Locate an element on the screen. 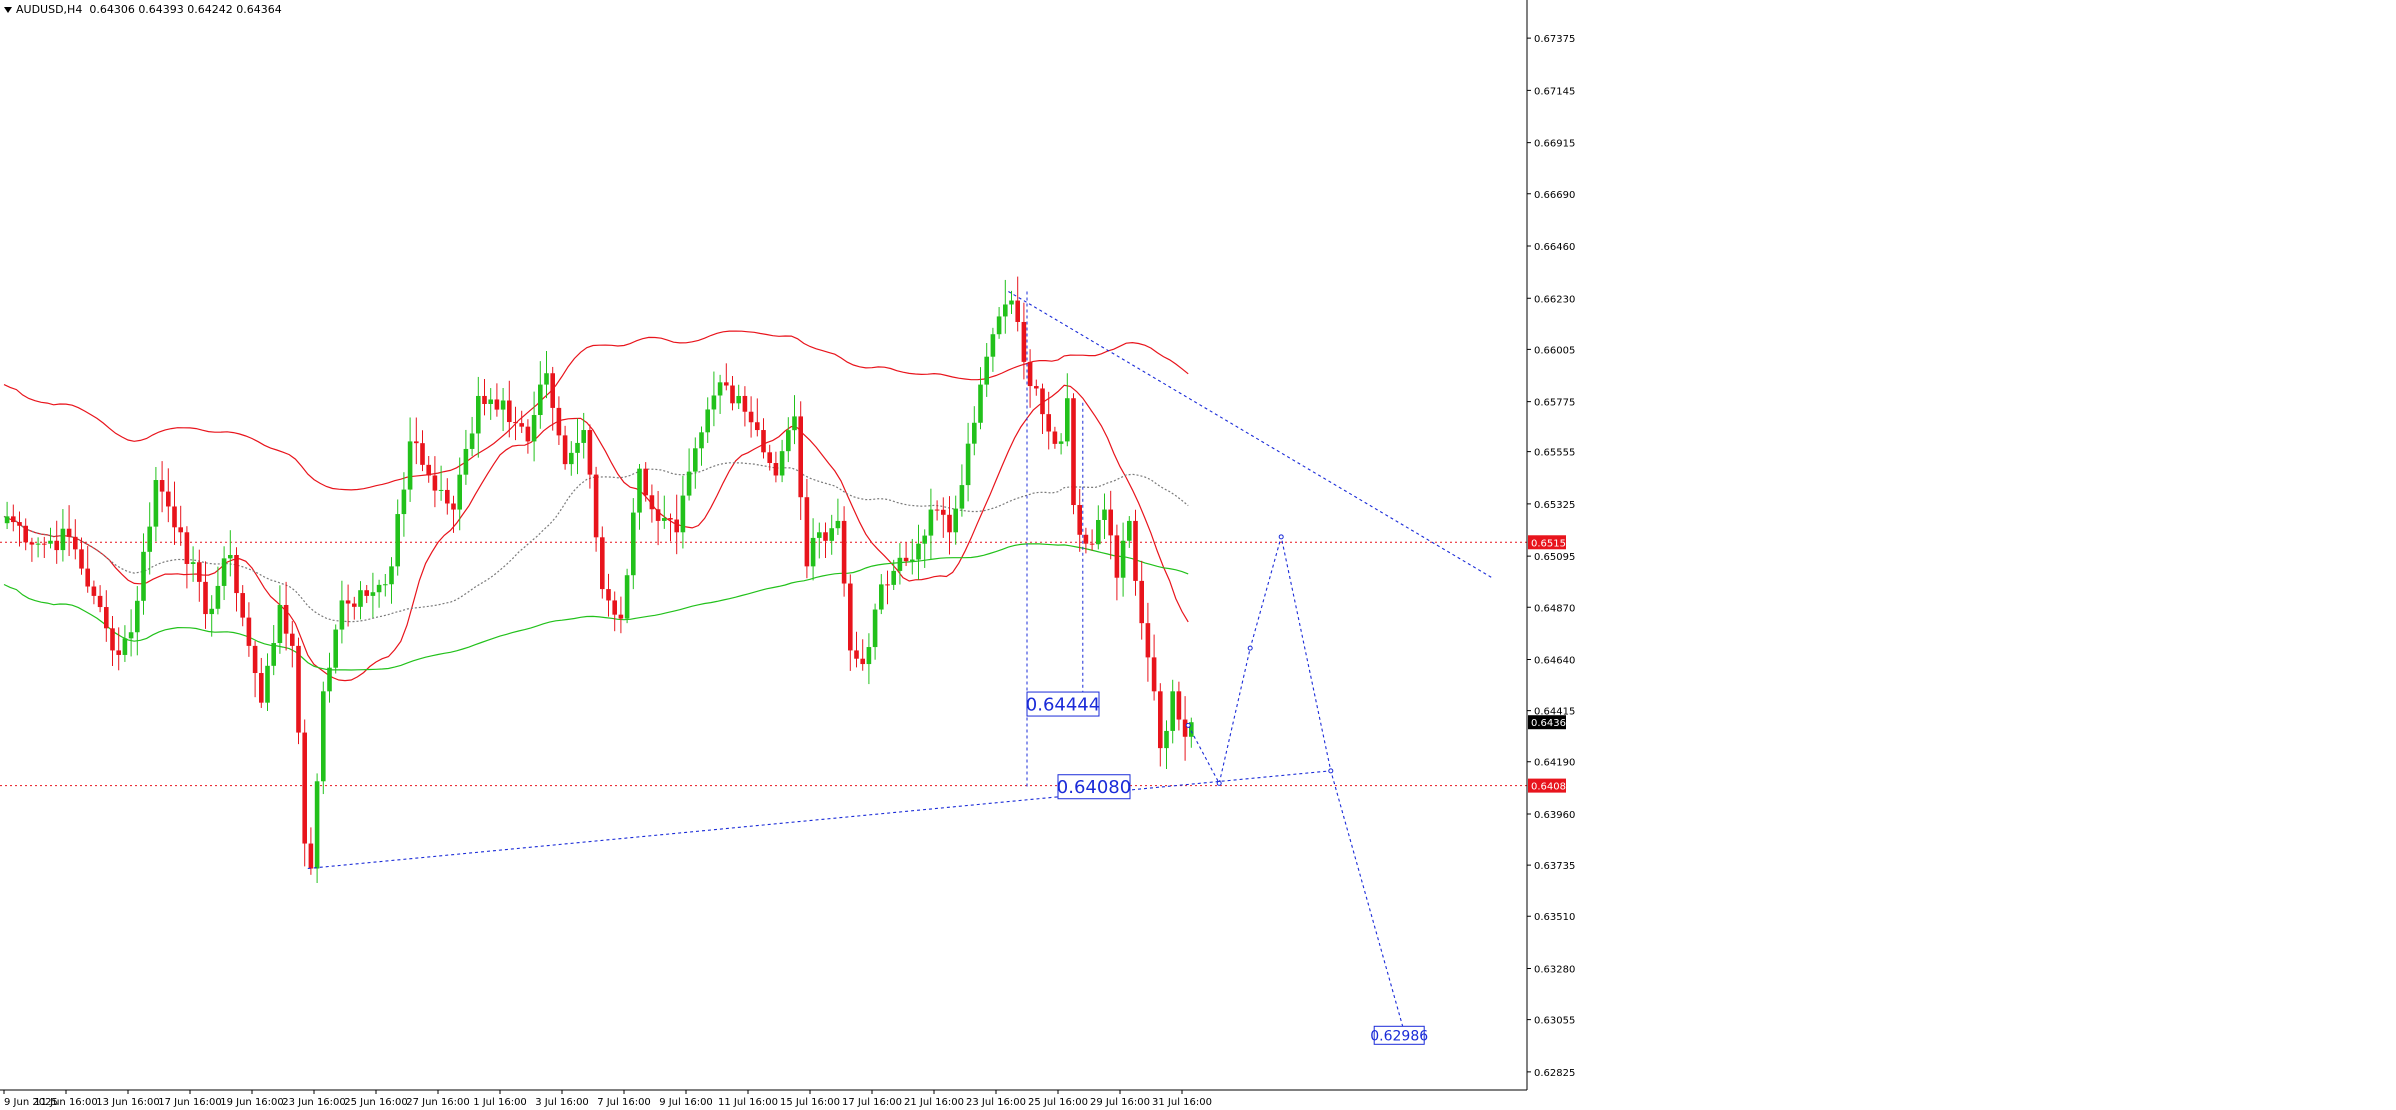  forecast-path is located at coordinates (1296, 786).